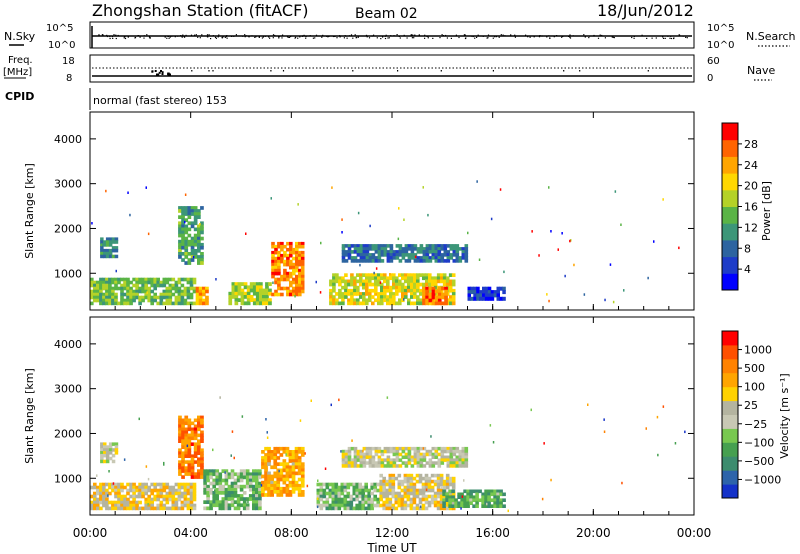 This screenshot has width=800, height=554. I want to click on y-tick-label: 2000, so click(68, 433).